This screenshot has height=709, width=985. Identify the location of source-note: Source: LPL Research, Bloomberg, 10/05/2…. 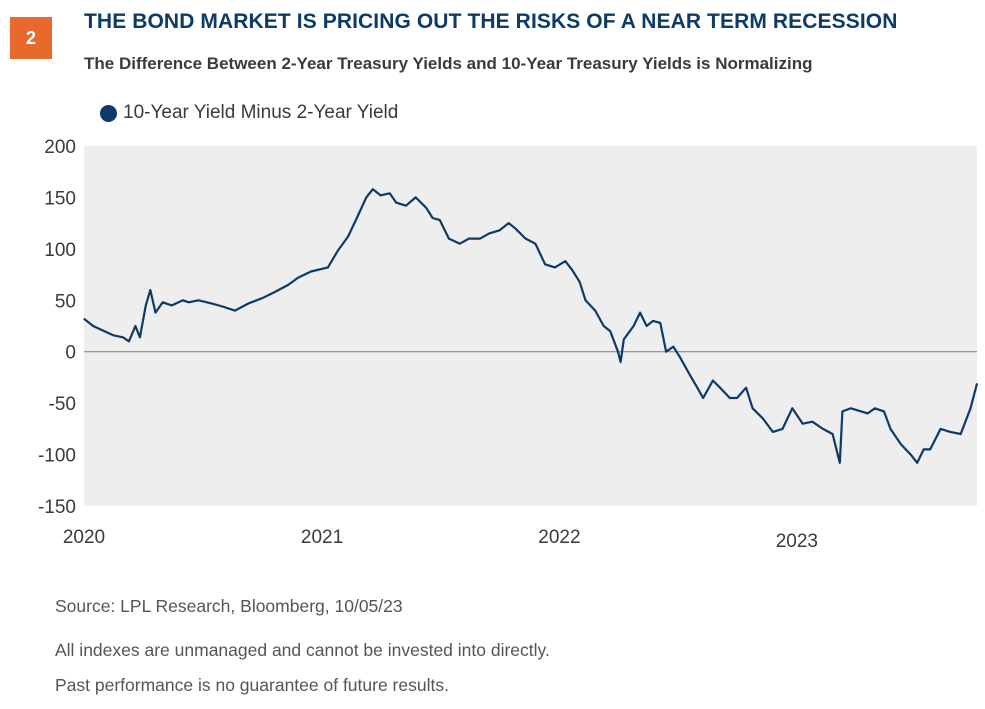
(229, 606).